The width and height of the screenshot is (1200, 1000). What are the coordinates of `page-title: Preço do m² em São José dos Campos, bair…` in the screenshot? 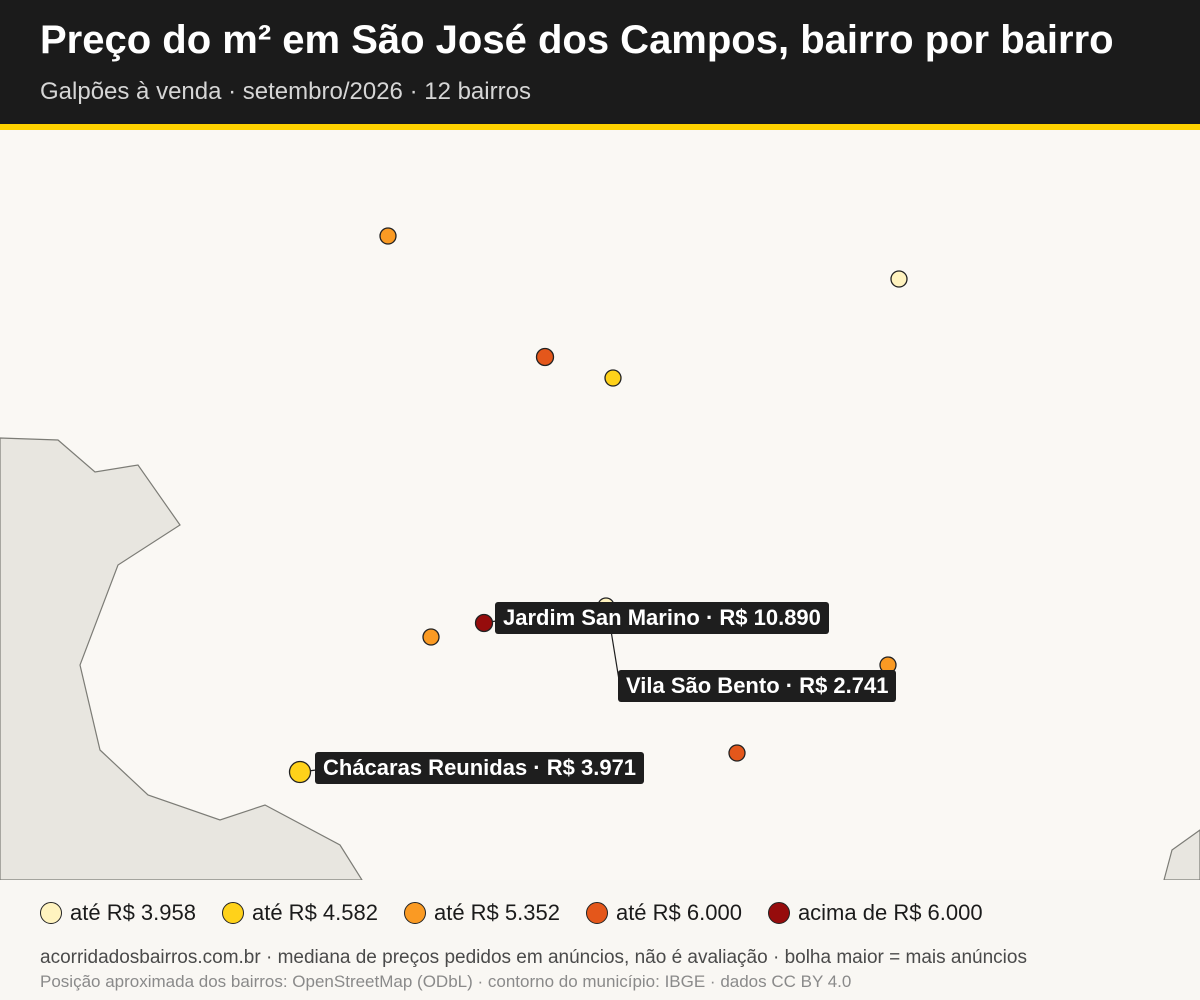 It's located at (577, 40).